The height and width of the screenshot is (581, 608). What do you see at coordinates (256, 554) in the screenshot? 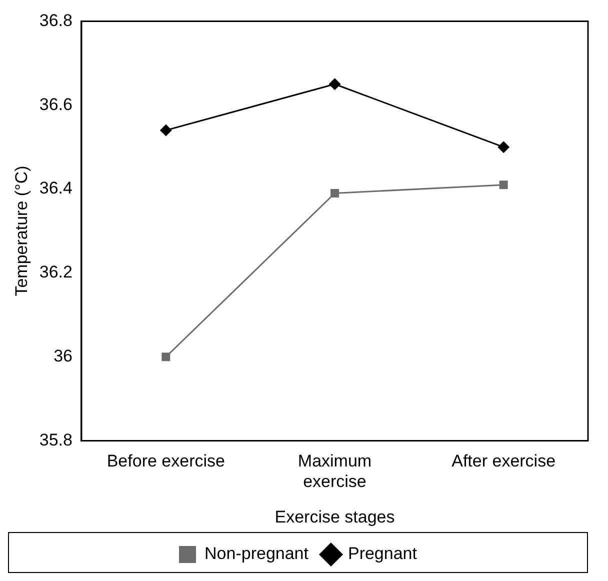
I see `legend-label: Non-pregnant` at bounding box center [256, 554].